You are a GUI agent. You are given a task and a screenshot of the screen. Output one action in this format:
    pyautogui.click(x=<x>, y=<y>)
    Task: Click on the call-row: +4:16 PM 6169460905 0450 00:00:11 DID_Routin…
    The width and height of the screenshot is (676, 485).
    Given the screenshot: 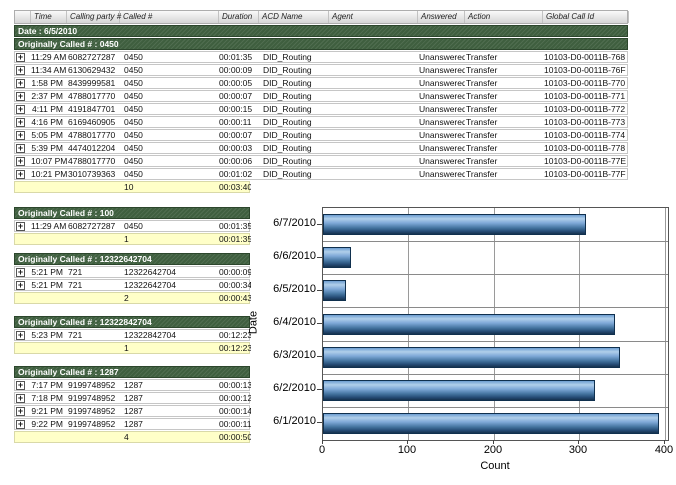 What is the action you would take?
    pyautogui.click(x=321, y=122)
    